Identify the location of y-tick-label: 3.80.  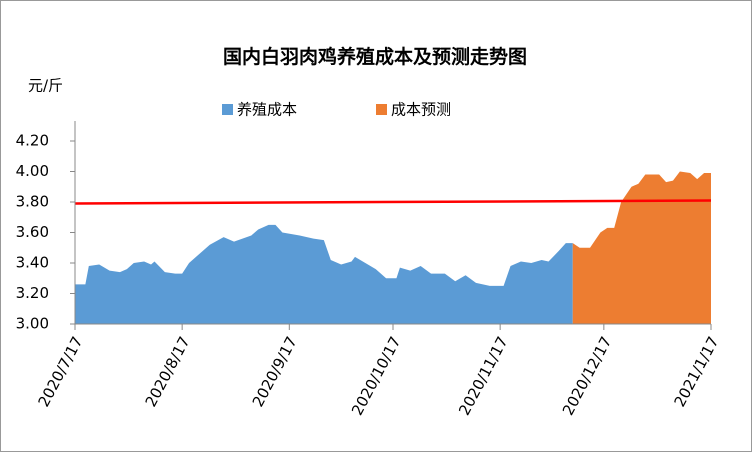
(32, 202).